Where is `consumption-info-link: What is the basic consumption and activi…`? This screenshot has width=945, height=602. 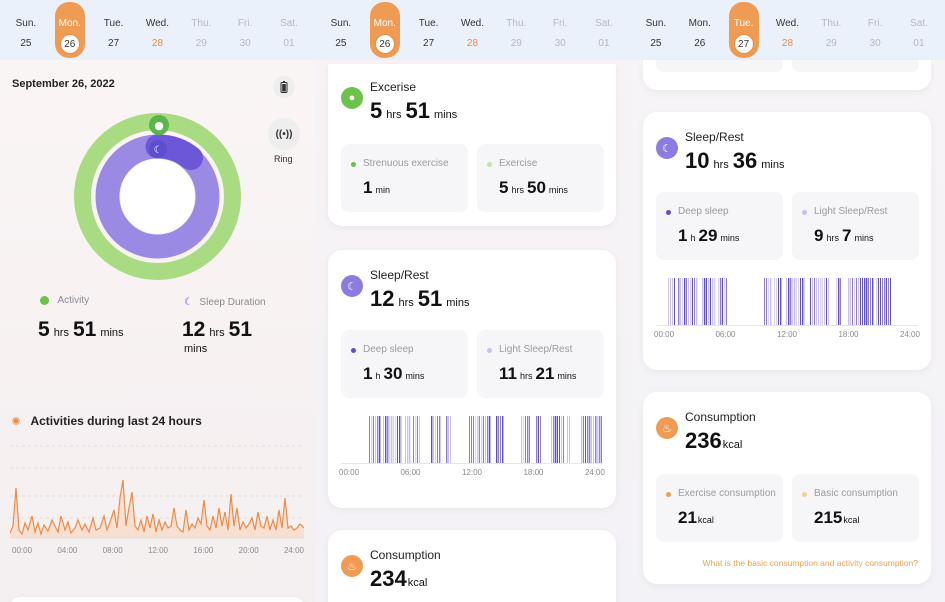
consumption-info-link: What is the basic consumption and activi… is located at coordinates (810, 563).